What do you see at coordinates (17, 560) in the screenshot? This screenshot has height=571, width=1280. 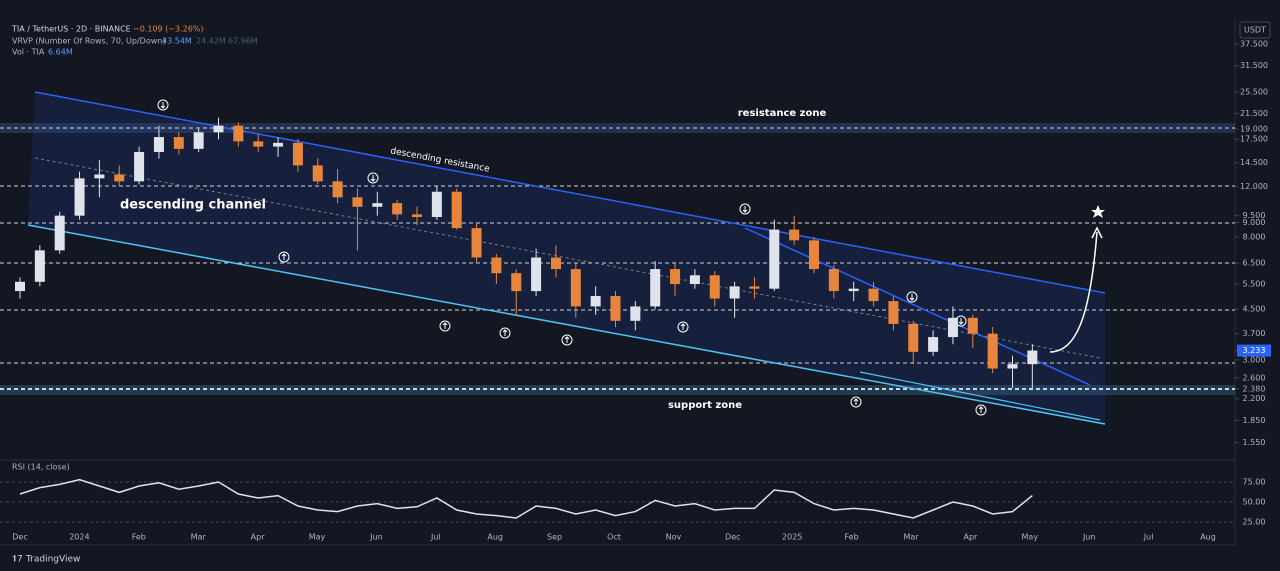 I see `brand-logo: 𝟏7` at bounding box center [17, 560].